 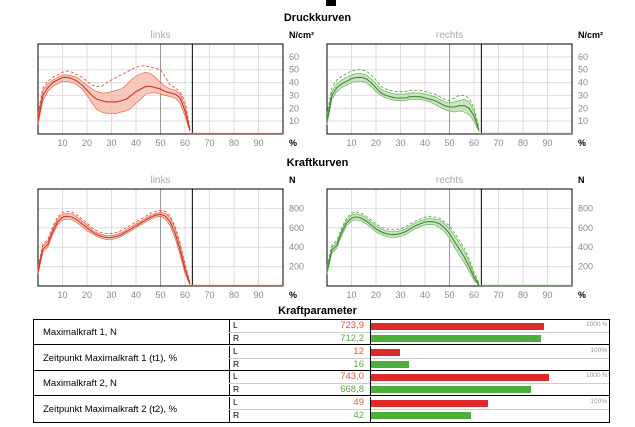 I want to click on panel-2-ytick-5: 60, so click(x=583, y=57).